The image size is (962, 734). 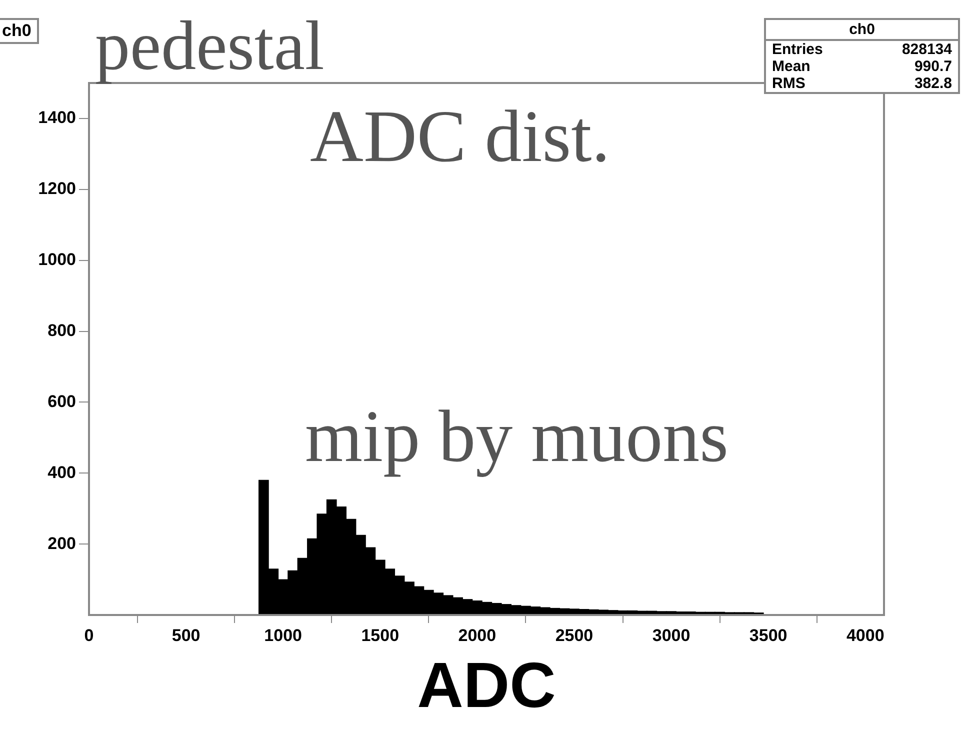 What do you see at coordinates (862, 30) in the screenshot?
I see `text: ch0` at bounding box center [862, 30].